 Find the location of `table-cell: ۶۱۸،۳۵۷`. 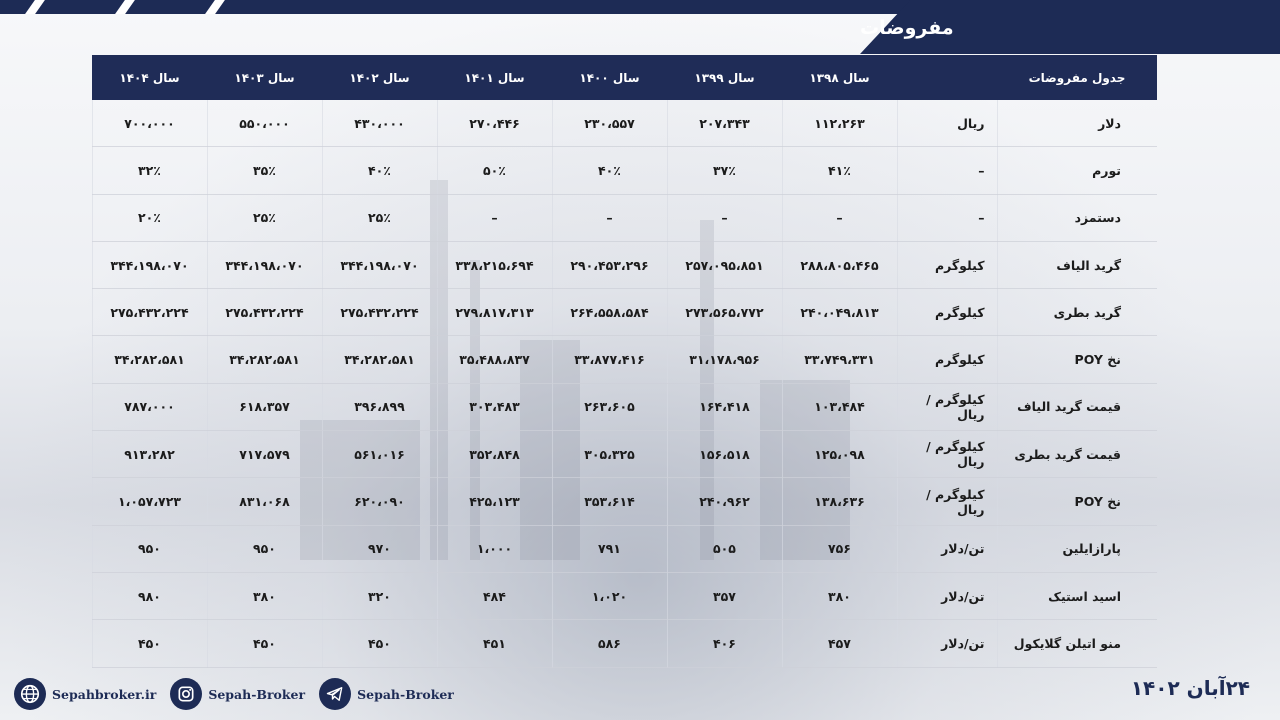

table-cell: ۶۱۸،۳۵۷ is located at coordinates (264, 407).